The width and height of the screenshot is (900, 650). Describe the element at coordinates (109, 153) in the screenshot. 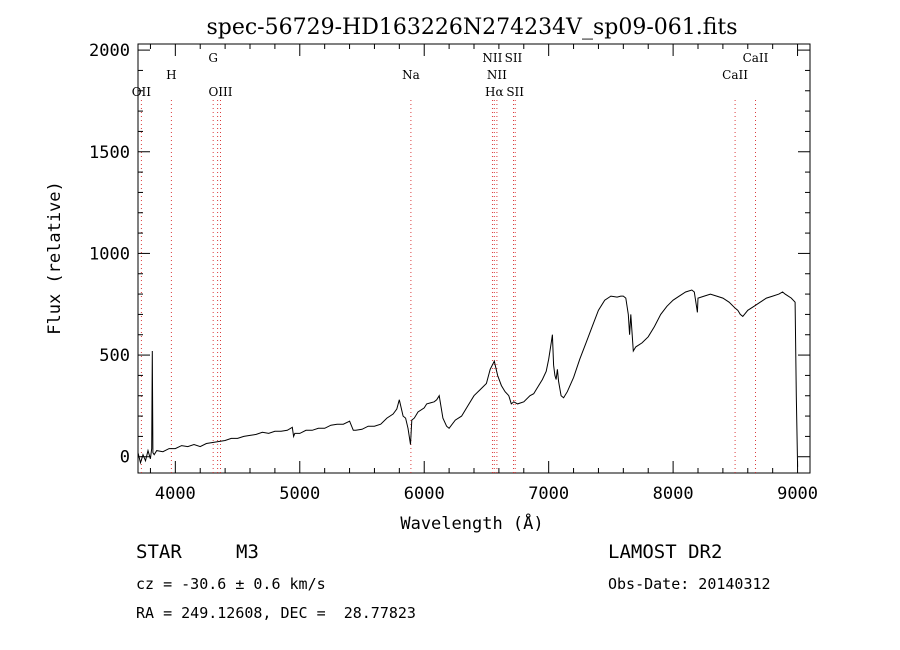

I see `y-tick-label: 1500` at that location.